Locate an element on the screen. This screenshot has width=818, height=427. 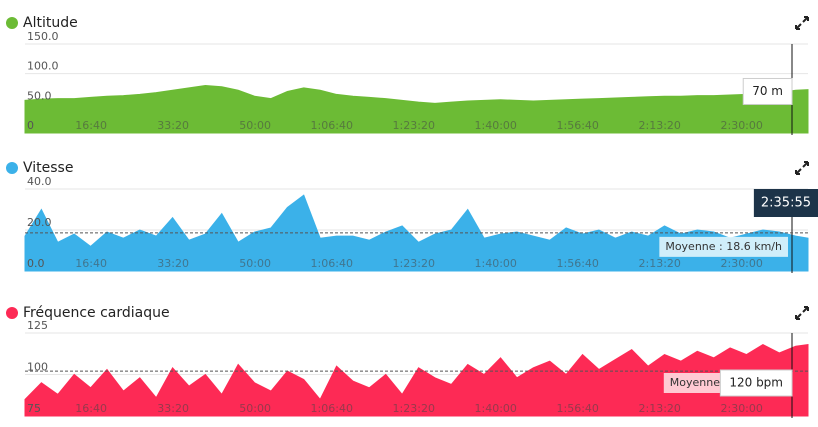
average-label: Moyenne : 18.6 km/h is located at coordinates (723, 246).